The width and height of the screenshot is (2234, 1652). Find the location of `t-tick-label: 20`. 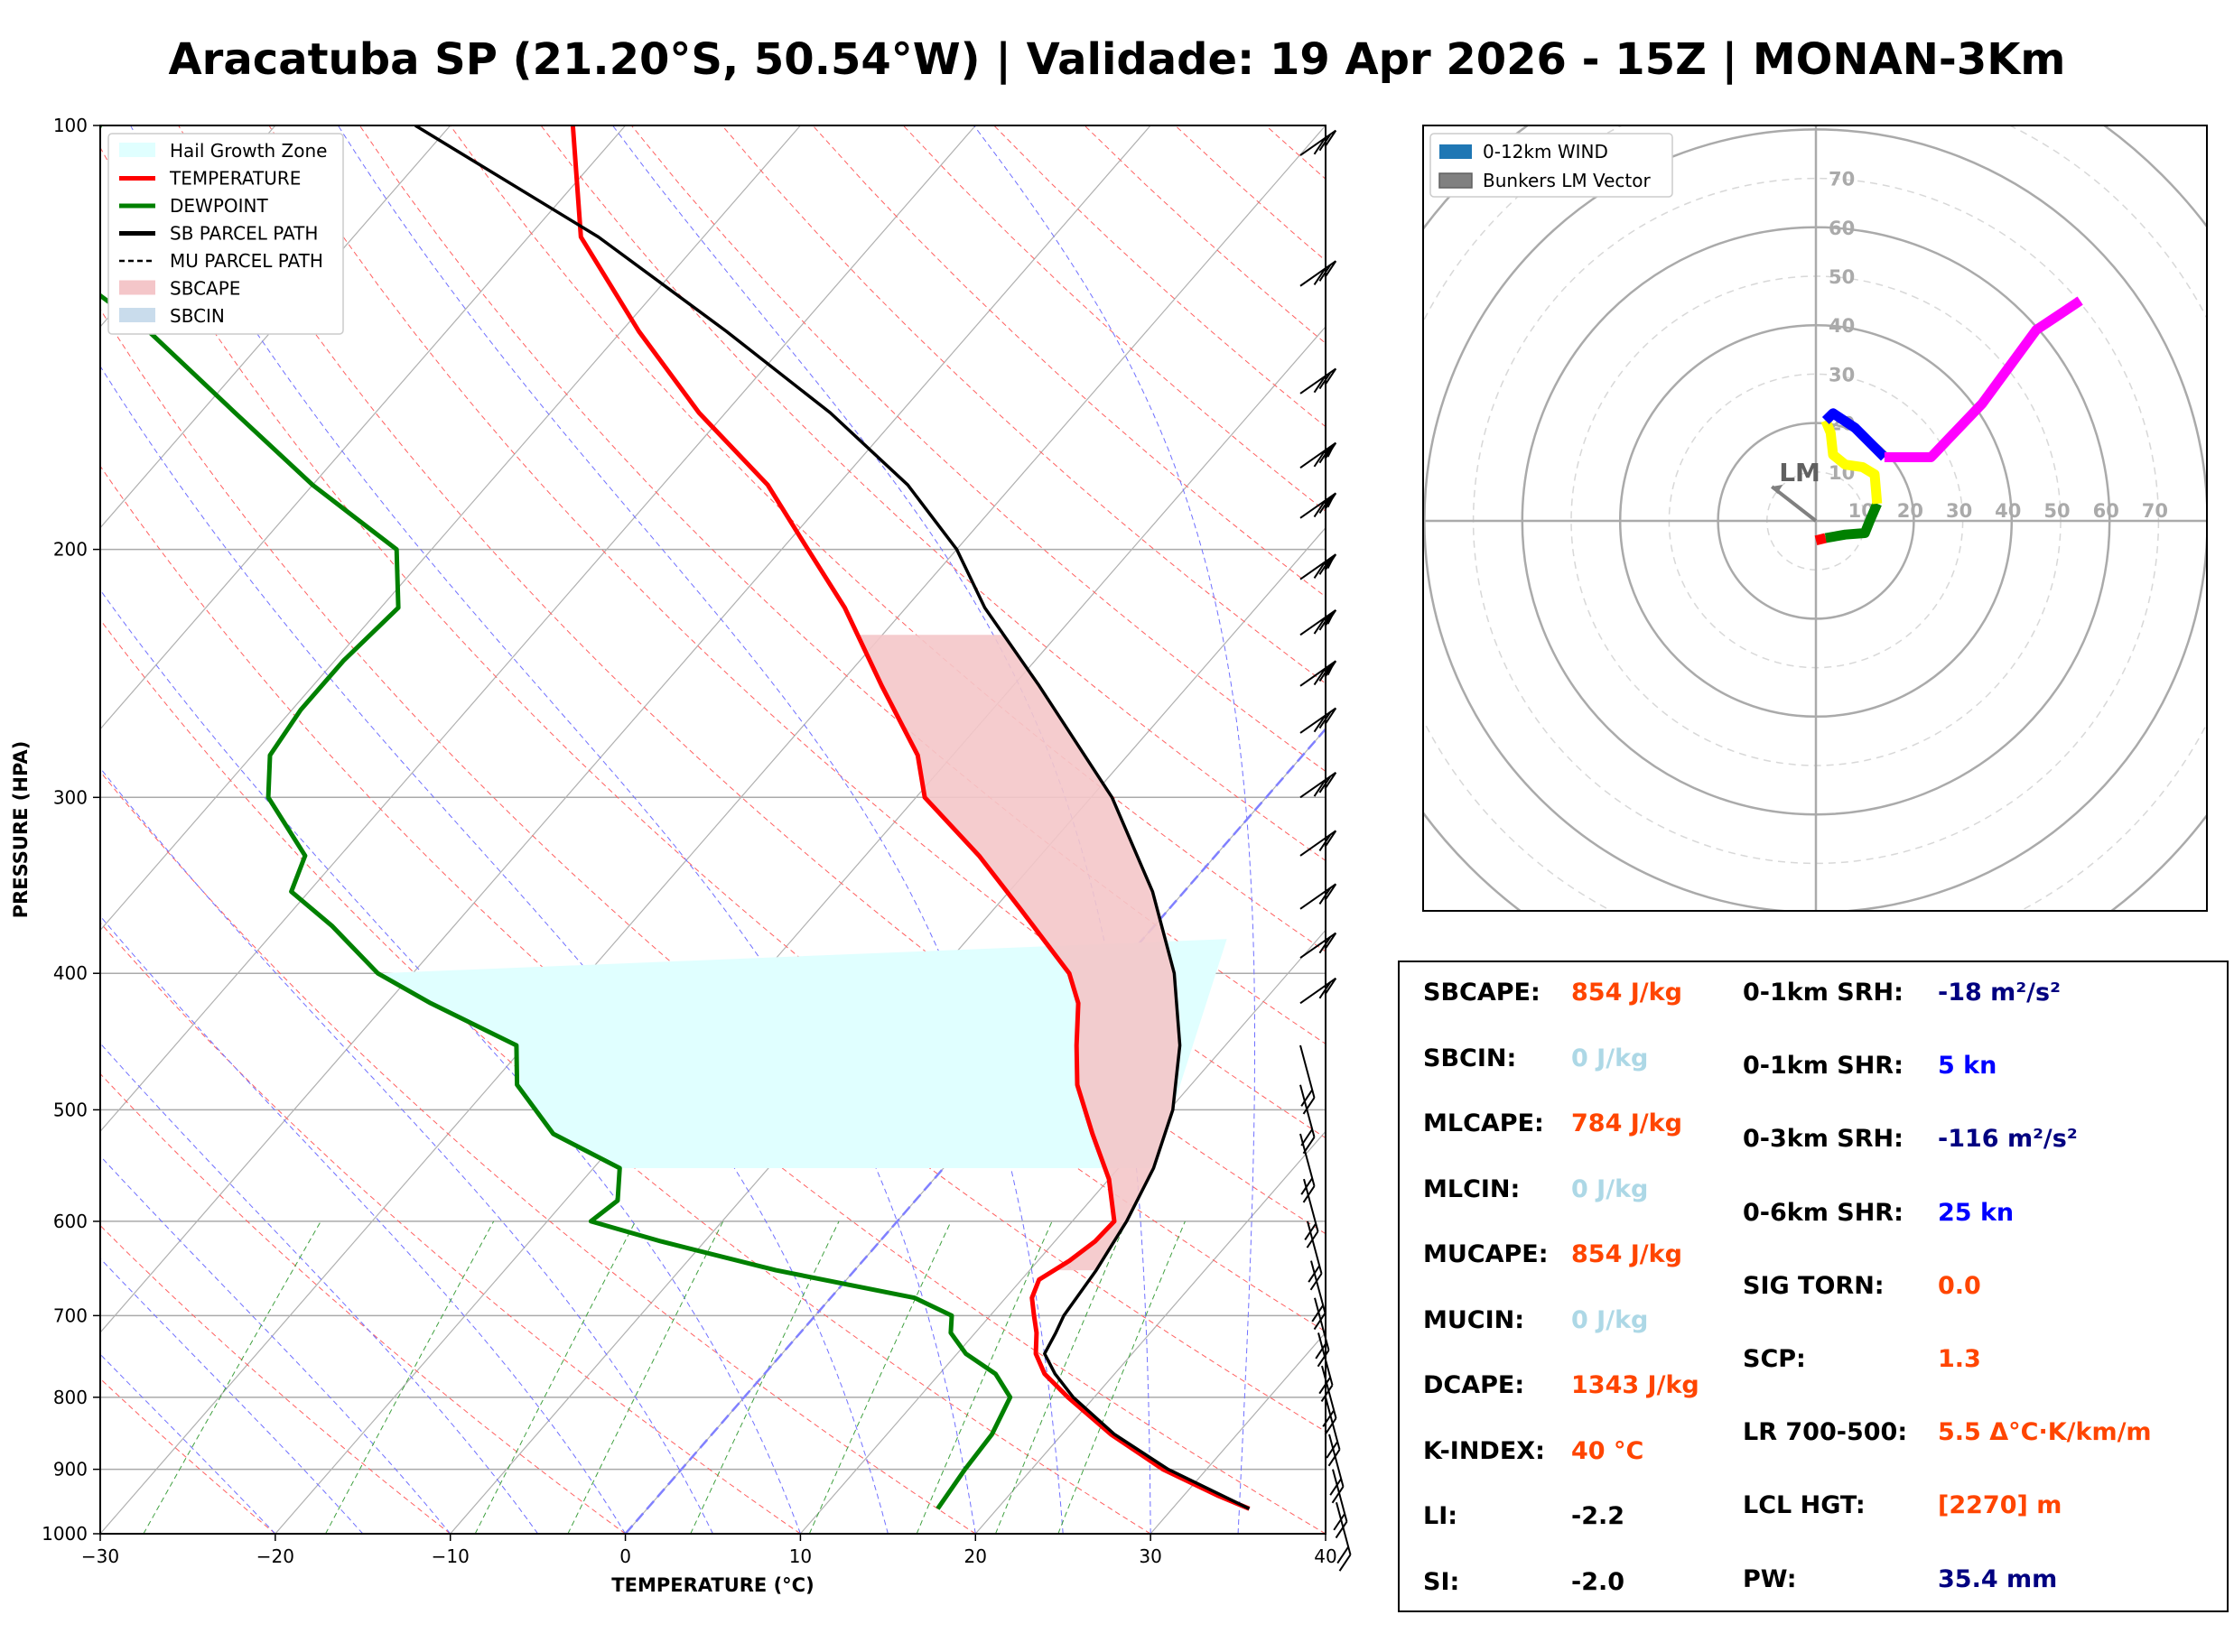

t-tick-label: 20 is located at coordinates (975, 1556).